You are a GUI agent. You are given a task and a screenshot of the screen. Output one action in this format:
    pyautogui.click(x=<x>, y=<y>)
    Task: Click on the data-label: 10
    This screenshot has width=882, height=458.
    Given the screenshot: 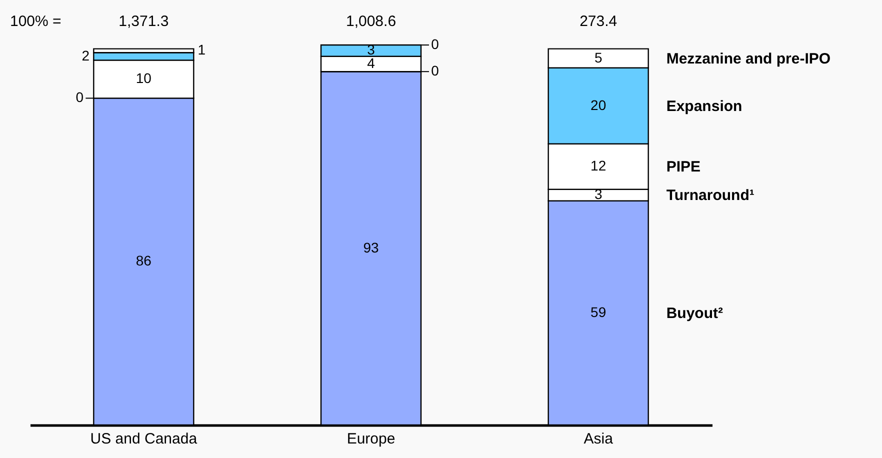 What is the action you would take?
    pyautogui.click(x=144, y=78)
    